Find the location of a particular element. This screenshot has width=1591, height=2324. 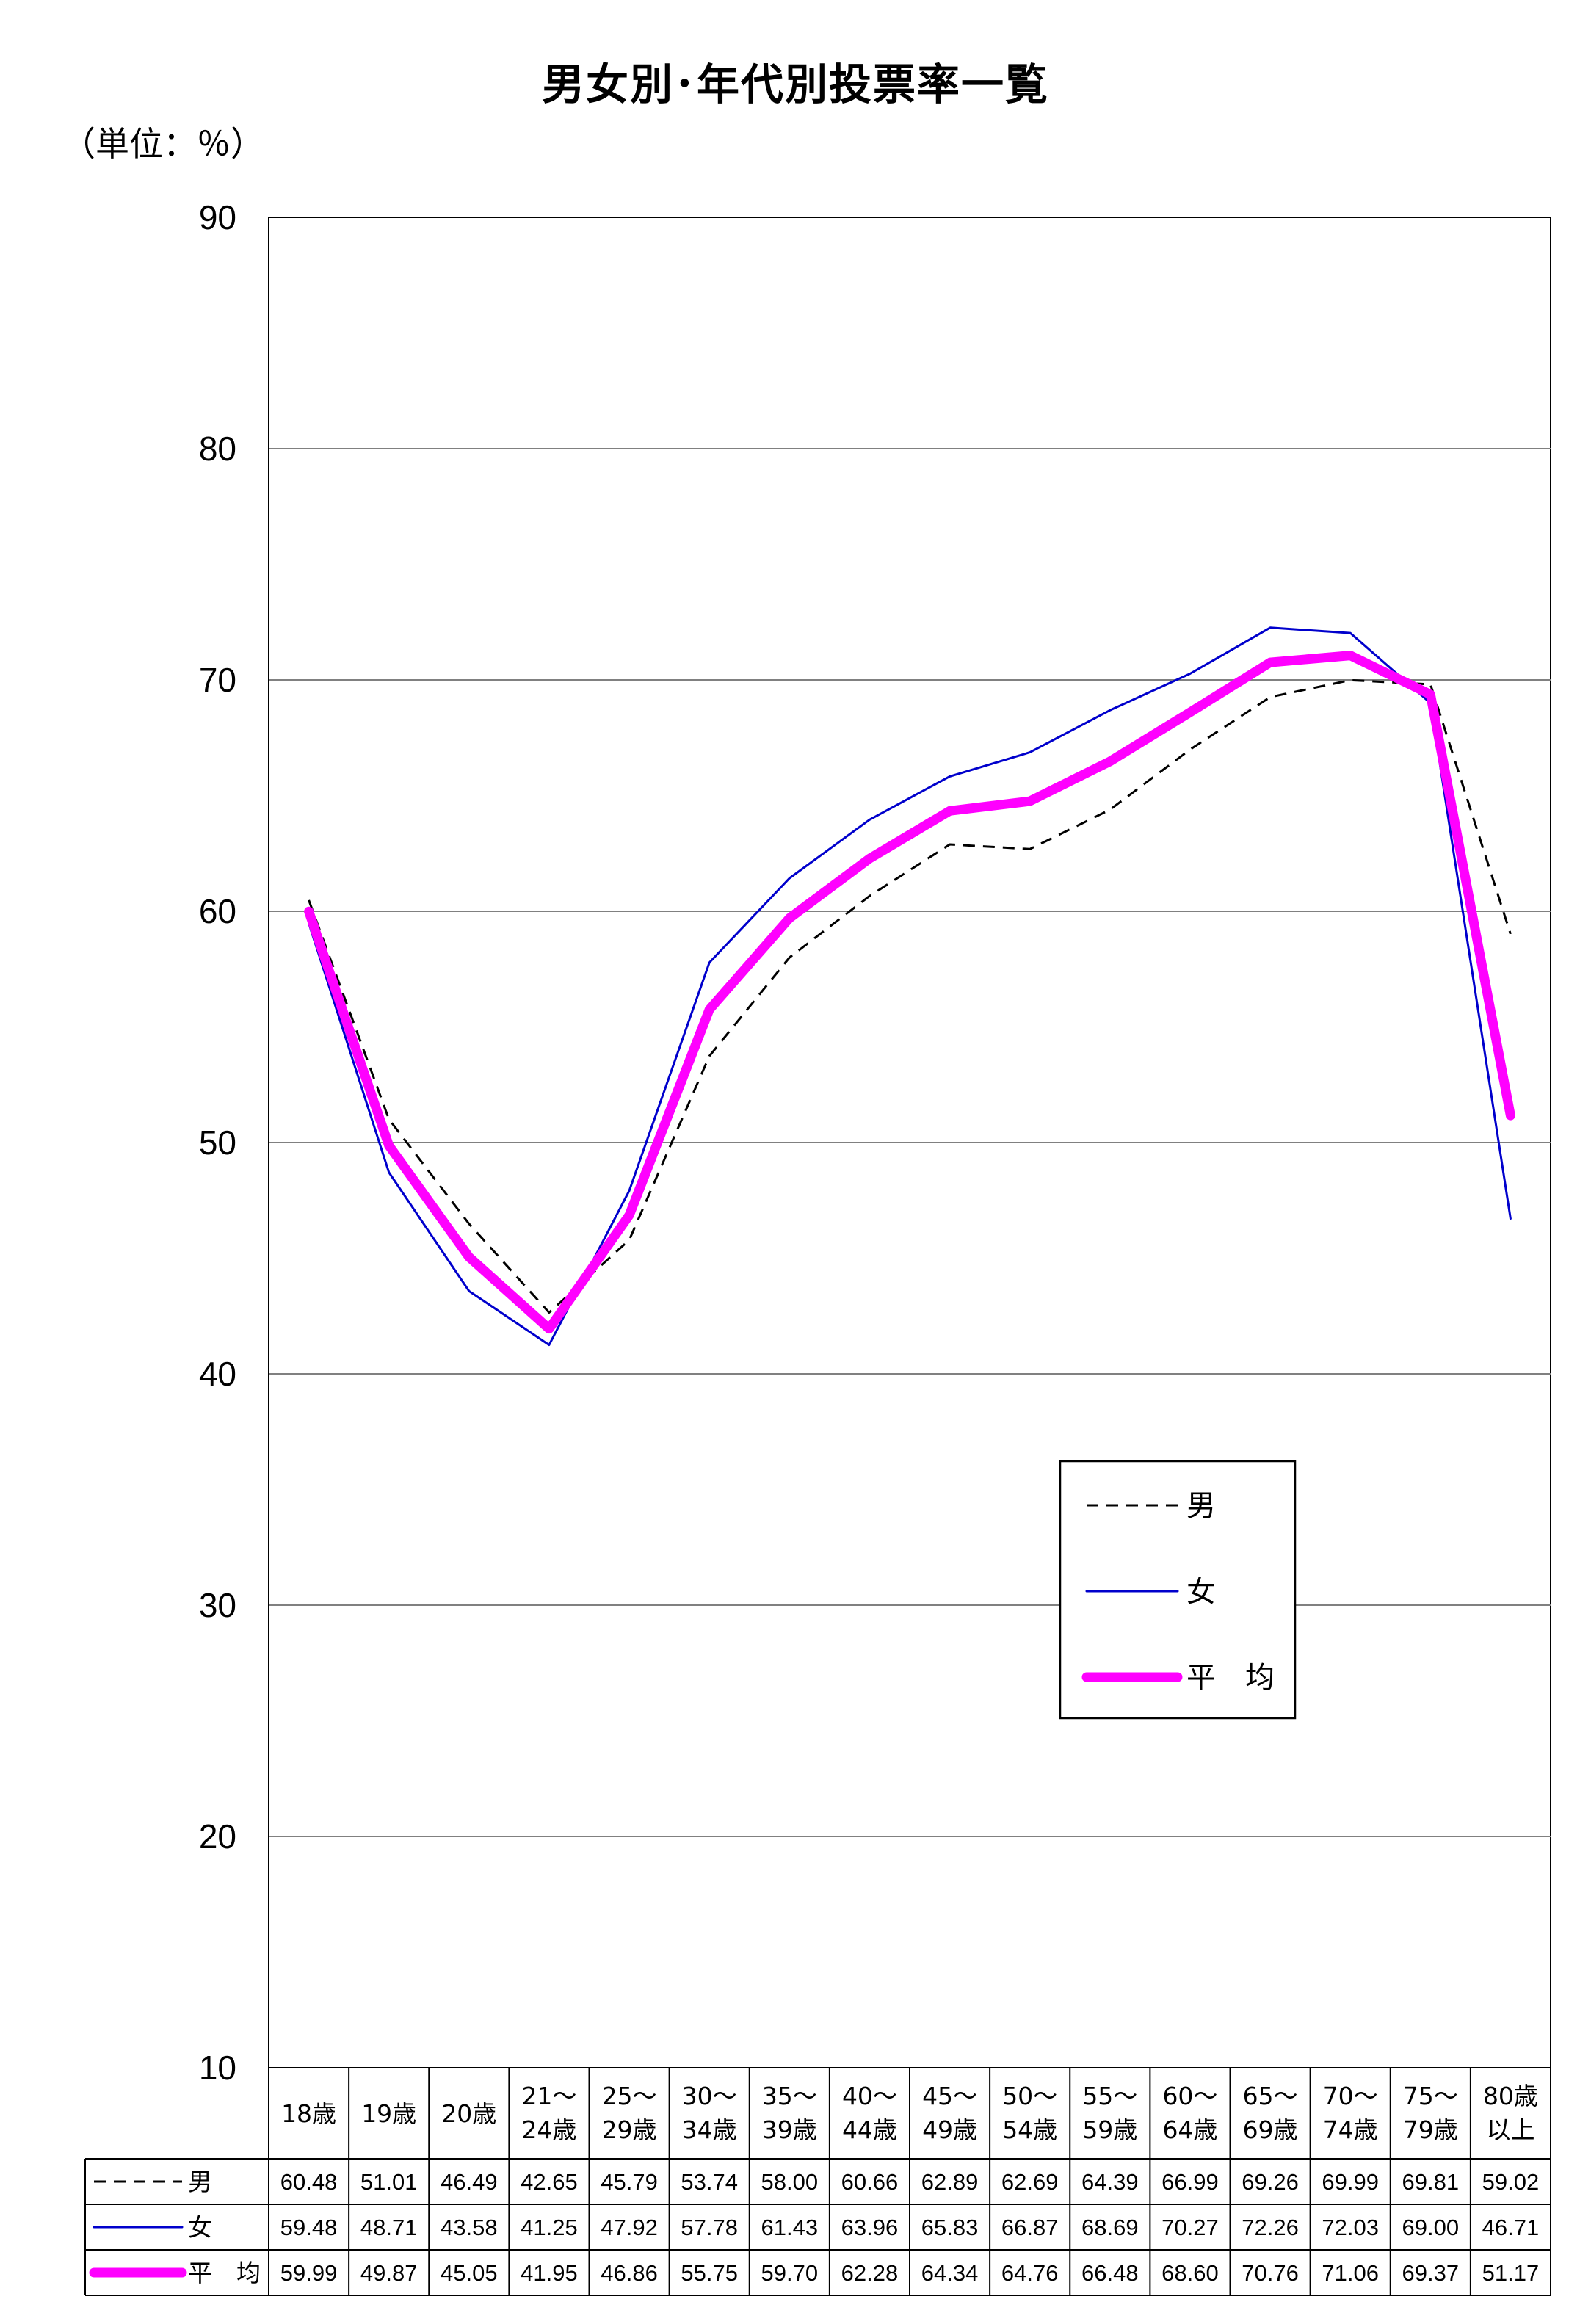

table-cell: 68.60 is located at coordinates (1190, 2273).